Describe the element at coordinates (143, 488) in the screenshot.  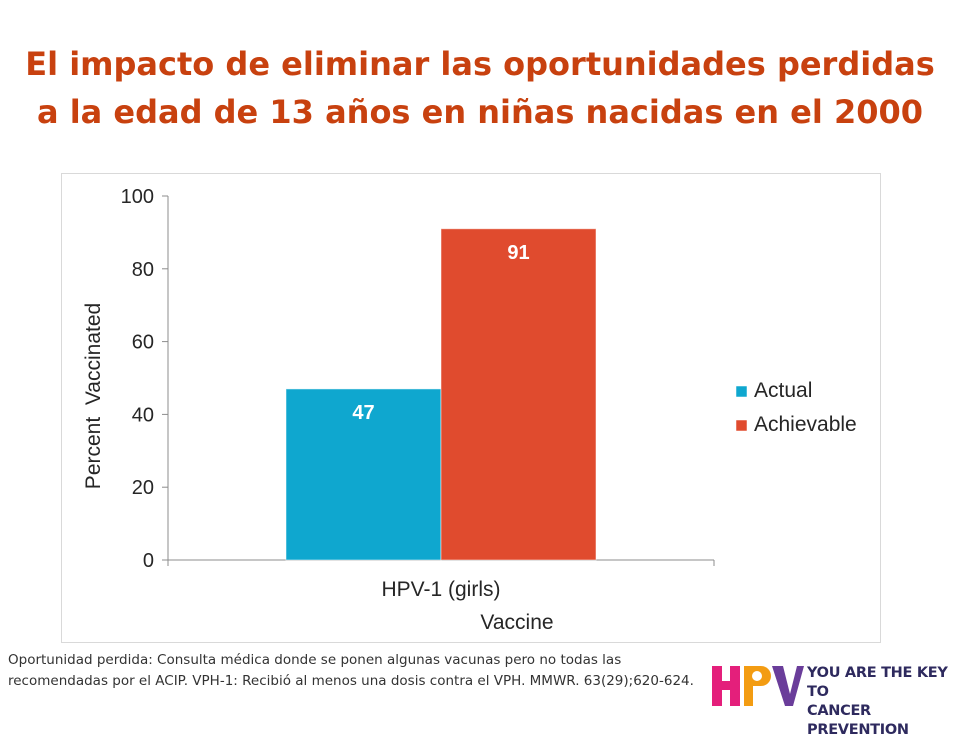
I see `y-tick-label: 20` at that location.